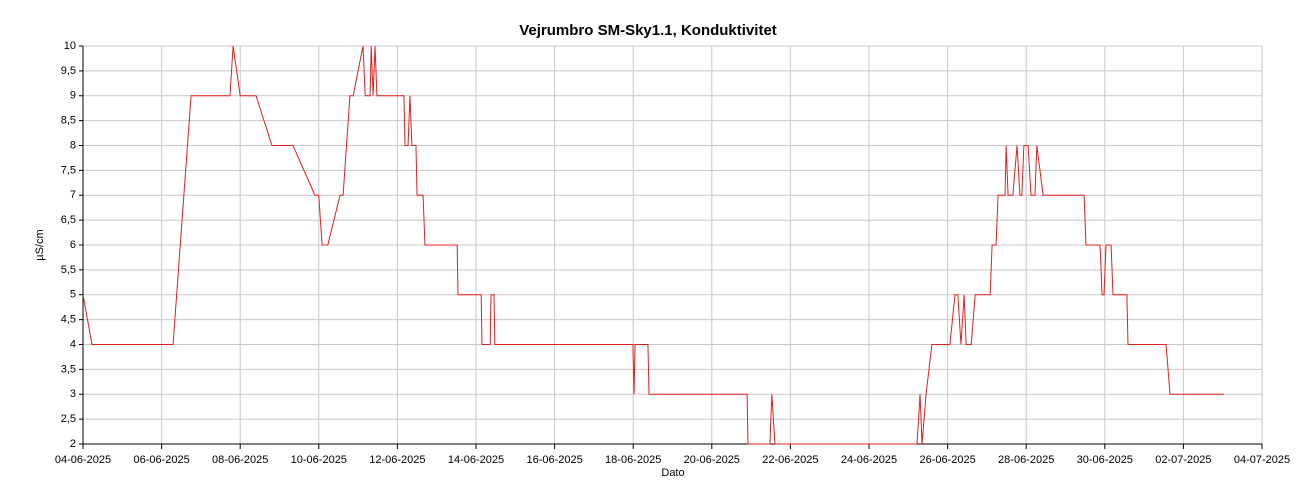 The image size is (1300, 500). I want to click on x-tick-label: 28-06-2025, so click(1026, 460).